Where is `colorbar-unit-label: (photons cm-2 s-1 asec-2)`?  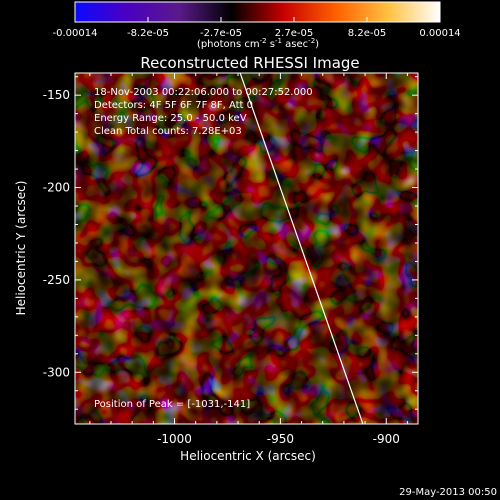 colorbar-unit-label: (photons cm-2 s-1 asec-2) is located at coordinates (258, 43).